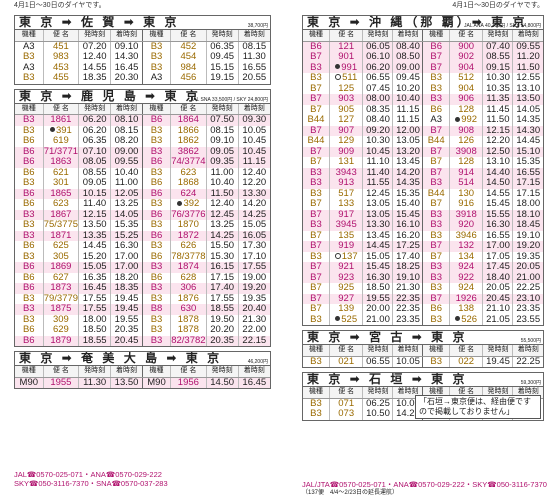  Describe the element at coordinates (94, 235) in the screenshot. I see `time-cell: 13.35` at that location.